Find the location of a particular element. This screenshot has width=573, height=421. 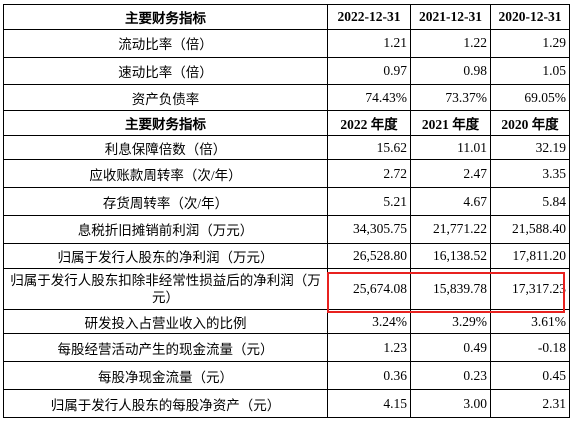

header-row-balance: 主要财务指标 2022-12-31 2021-12-31 2020-12-31 is located at coordinates (286, 17).